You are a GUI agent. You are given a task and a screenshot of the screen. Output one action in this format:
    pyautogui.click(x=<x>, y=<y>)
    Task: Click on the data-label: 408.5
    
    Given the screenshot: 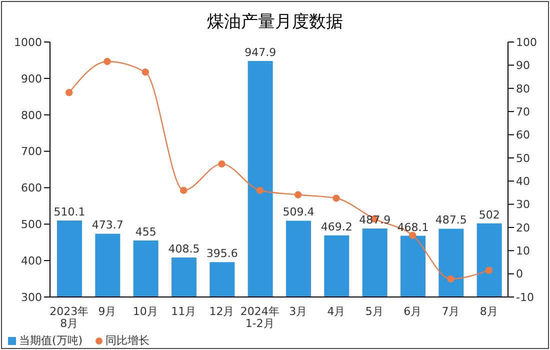 What is the action you would take?
    pyautogui.click(x=184, y=249)
    